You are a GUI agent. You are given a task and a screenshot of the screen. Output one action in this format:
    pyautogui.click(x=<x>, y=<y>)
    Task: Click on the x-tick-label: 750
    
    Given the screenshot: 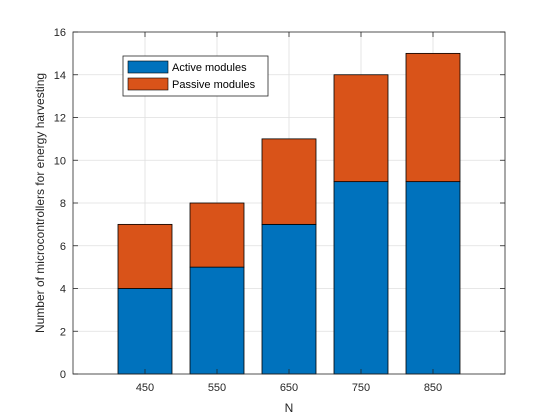 What is the action you would take?
    pyautogui.click(x=361, y=388)
    